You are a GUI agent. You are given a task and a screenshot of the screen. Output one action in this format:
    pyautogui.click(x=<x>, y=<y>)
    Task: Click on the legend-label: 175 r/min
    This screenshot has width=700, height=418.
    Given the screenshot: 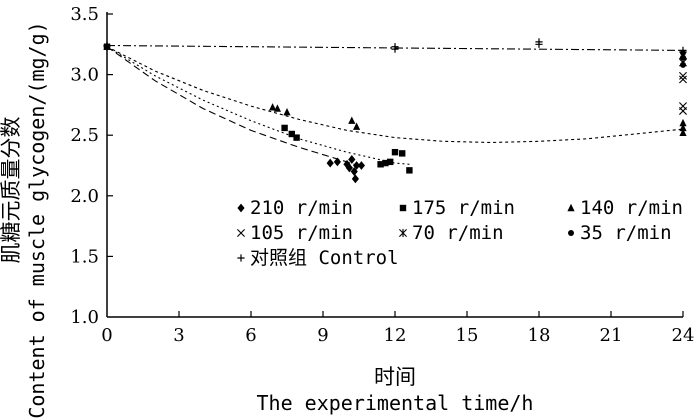 What is the action you would take?
    pyautogui.click(x=463, y=208)
    